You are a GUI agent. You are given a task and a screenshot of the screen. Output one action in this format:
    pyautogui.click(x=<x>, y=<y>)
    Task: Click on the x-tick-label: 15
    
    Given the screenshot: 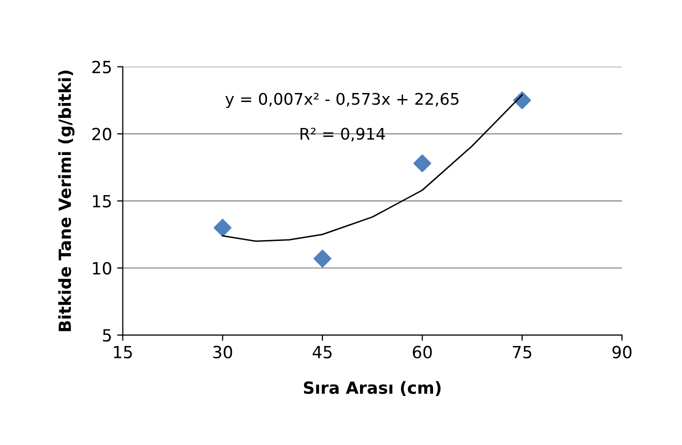 What is the action you would take?
    pyautogui.click(x=123, y=352)
    